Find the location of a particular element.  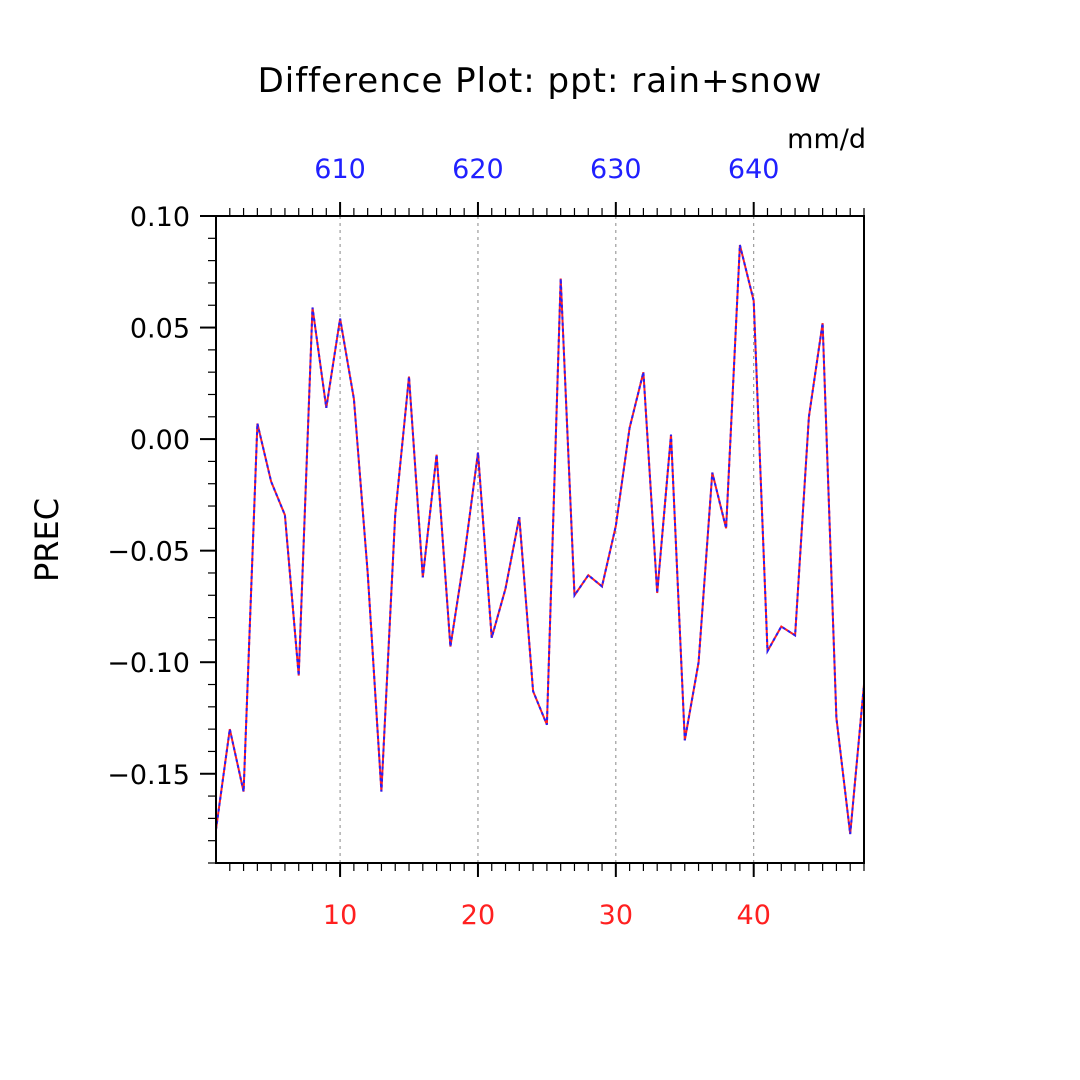

x-top-tick-label: 610 is located at coordinates (340, 169).